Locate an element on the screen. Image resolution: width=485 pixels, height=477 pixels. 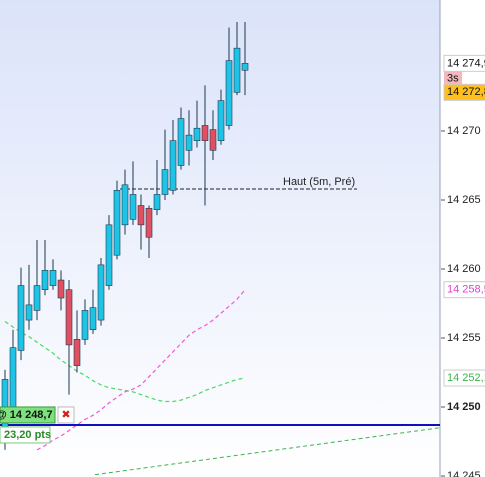
y-tick-label: 14 265 is located at coordinates (464, 200).